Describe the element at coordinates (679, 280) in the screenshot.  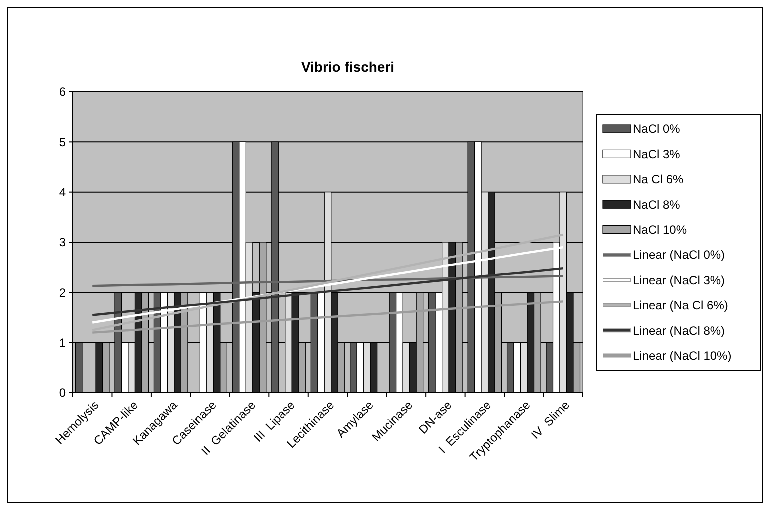
I see `legend-label: Linear (NaCl 3%)` at that location.